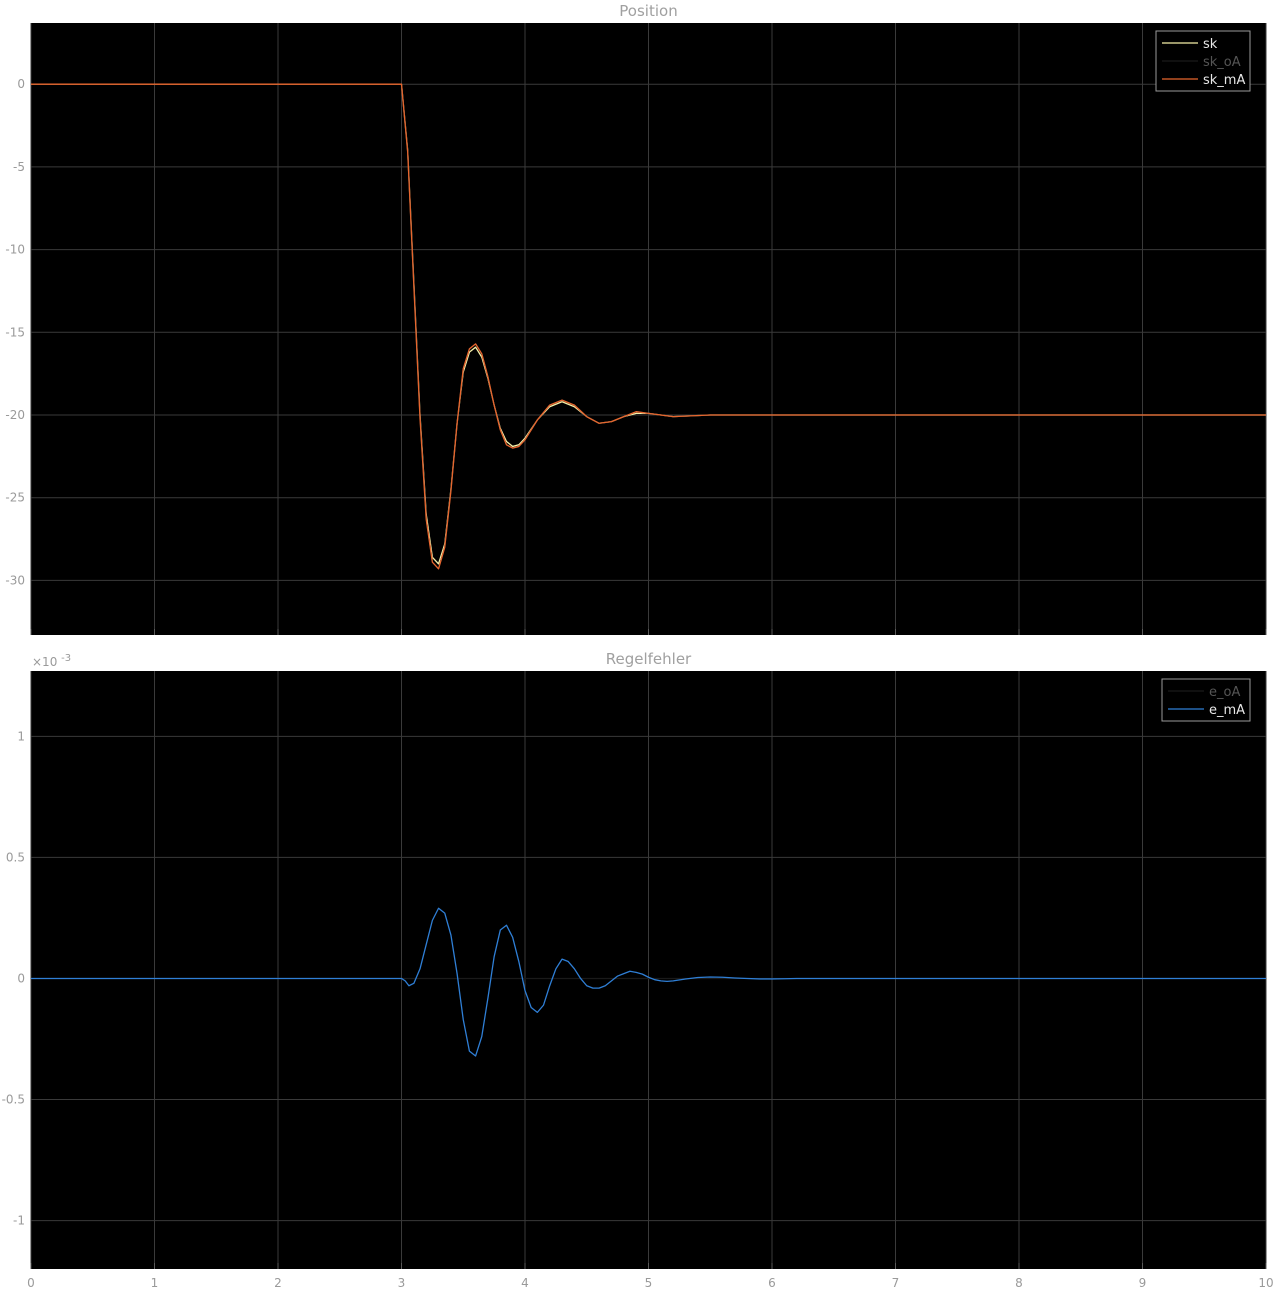 This screenshot has width=1280, height=1296. I want to click on y-exponent-base: ×10, so click(44, 662).